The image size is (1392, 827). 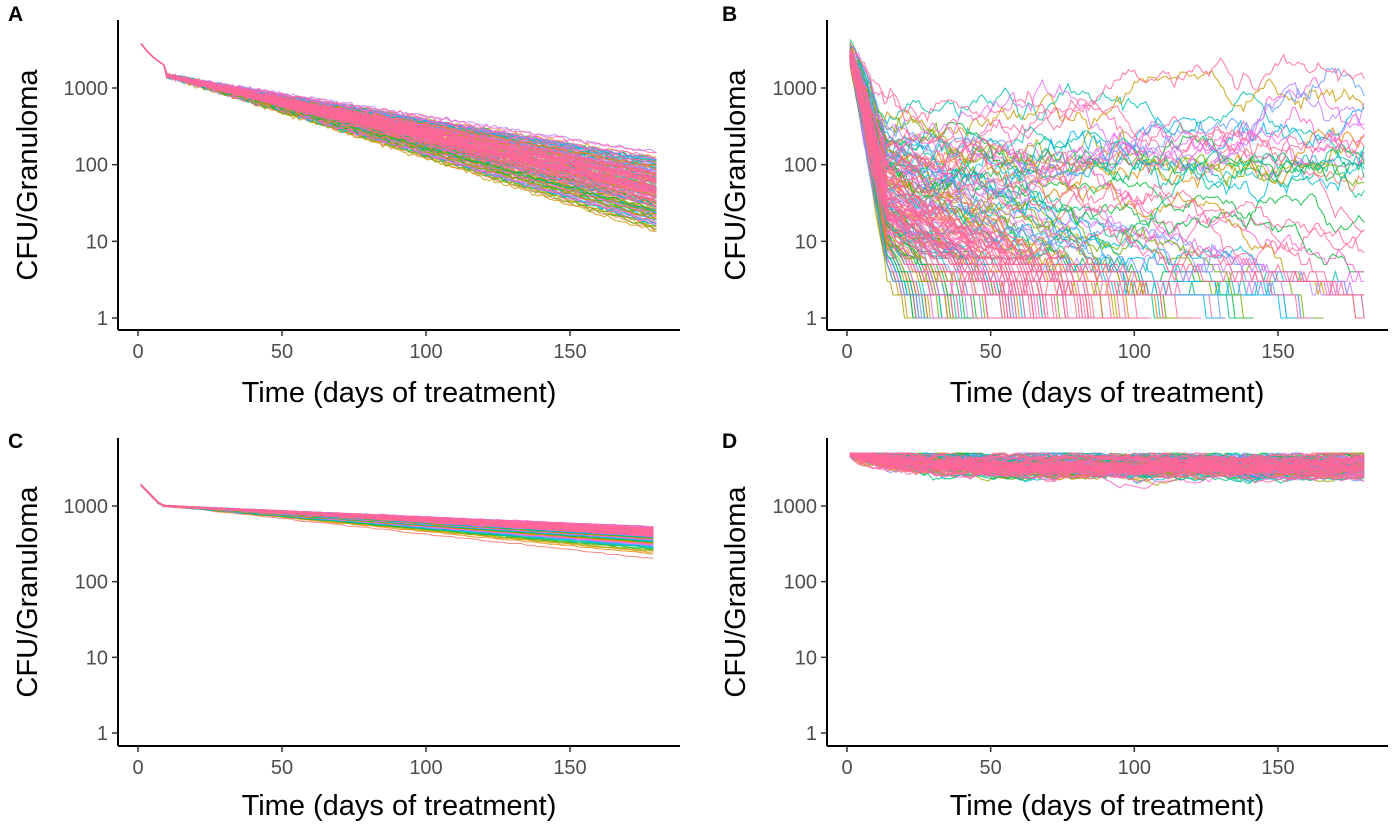 I want to click on panel-a-y-axis-title: CFU/Granuloma, so click(x=28, y=175).